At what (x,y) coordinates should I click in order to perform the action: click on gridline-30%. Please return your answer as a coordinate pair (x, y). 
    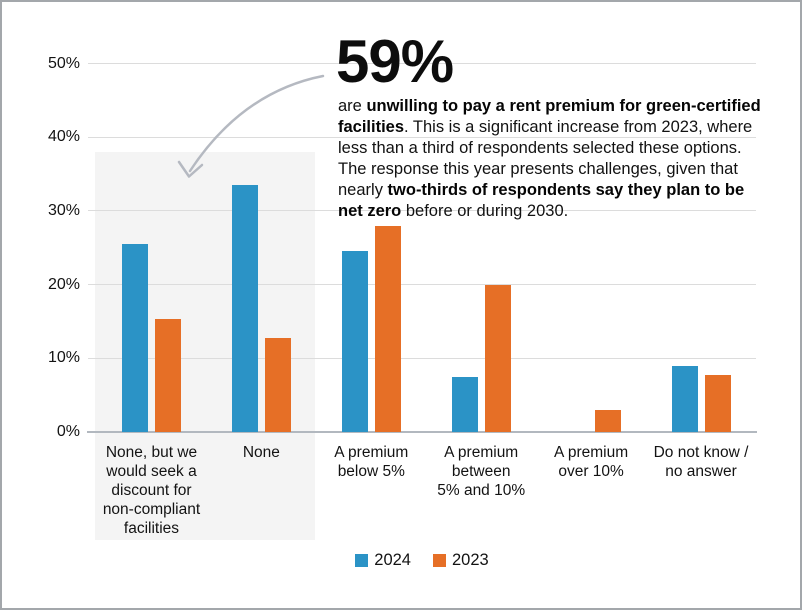
    Looking at the image, I should click on (422, 211).